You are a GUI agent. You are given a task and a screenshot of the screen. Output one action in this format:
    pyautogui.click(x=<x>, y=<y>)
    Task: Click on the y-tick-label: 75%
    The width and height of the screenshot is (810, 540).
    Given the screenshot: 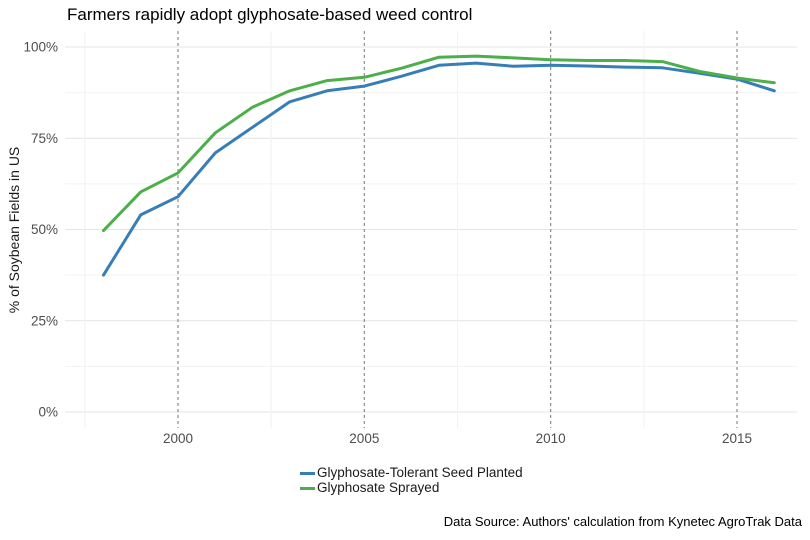 What is the action you would take?
    pyautogui.click(x=44, y=138)
    